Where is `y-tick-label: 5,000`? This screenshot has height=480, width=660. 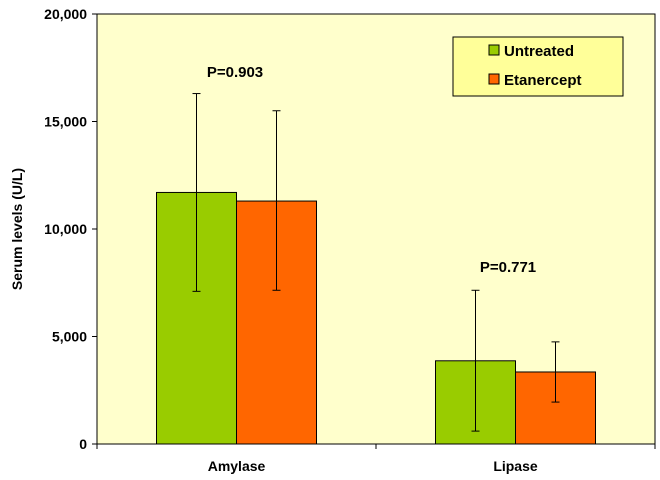 y-tick-label: 5,000 is located at coordinates (69, 337).